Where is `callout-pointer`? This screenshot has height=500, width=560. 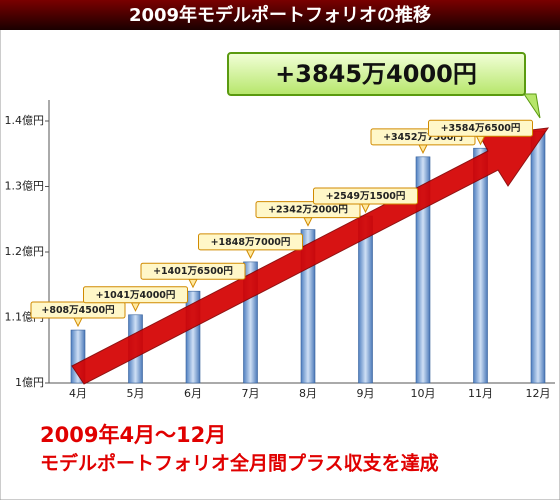 callout-pointer is located at coordinates (532, 106).